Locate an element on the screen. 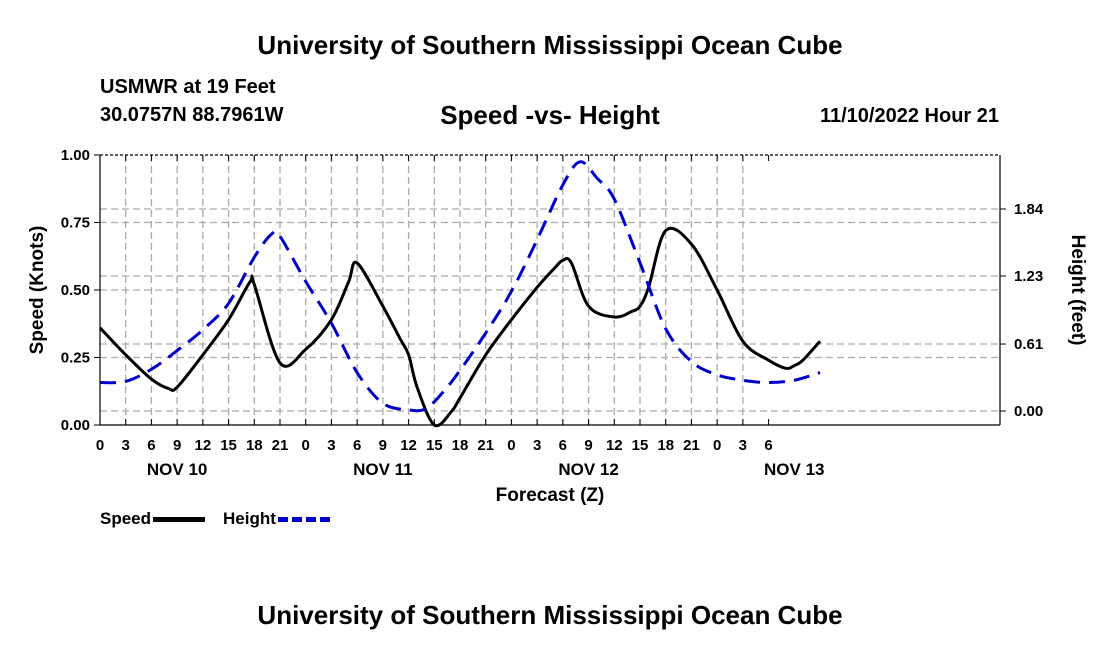 The image size is (1100, 650). legend-height-label: Height is located at coordinates (249, 518).